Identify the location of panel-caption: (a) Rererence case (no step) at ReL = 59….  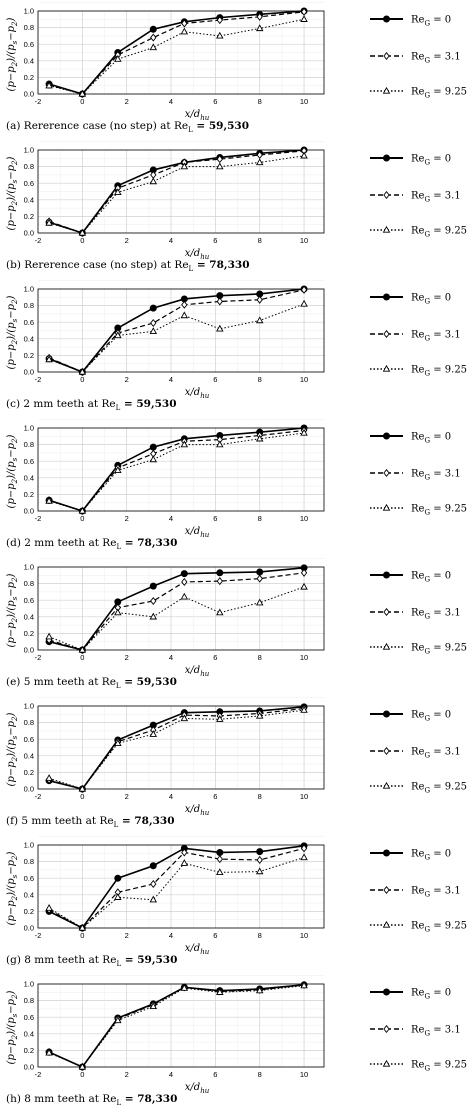
(128, 127).